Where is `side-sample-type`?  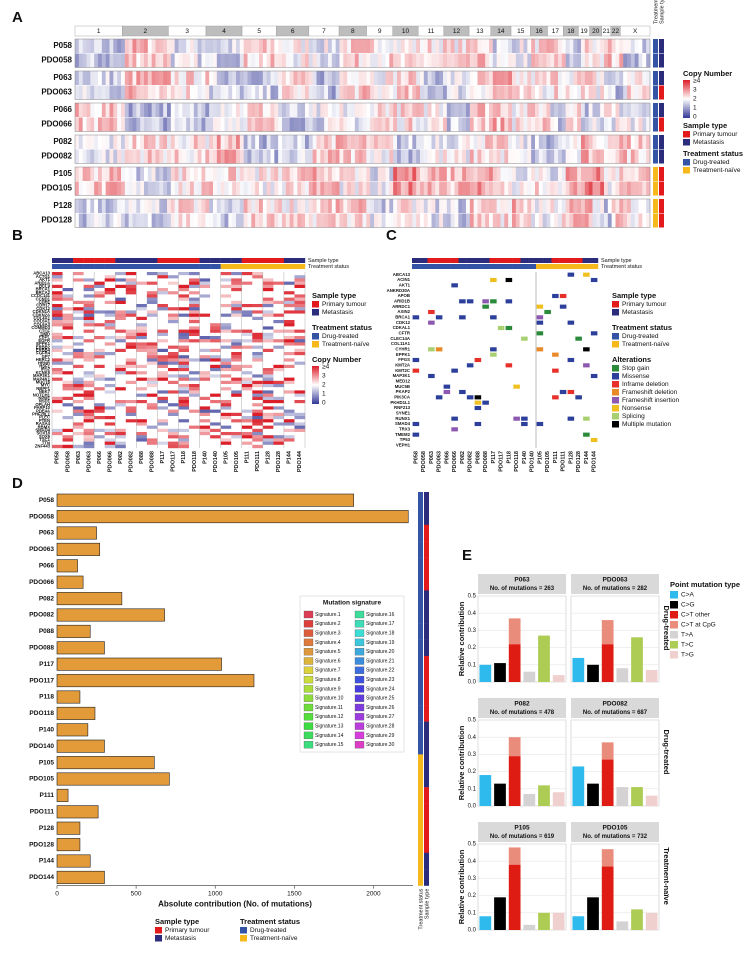 side-sample-type is located at coordinates (426, 598).